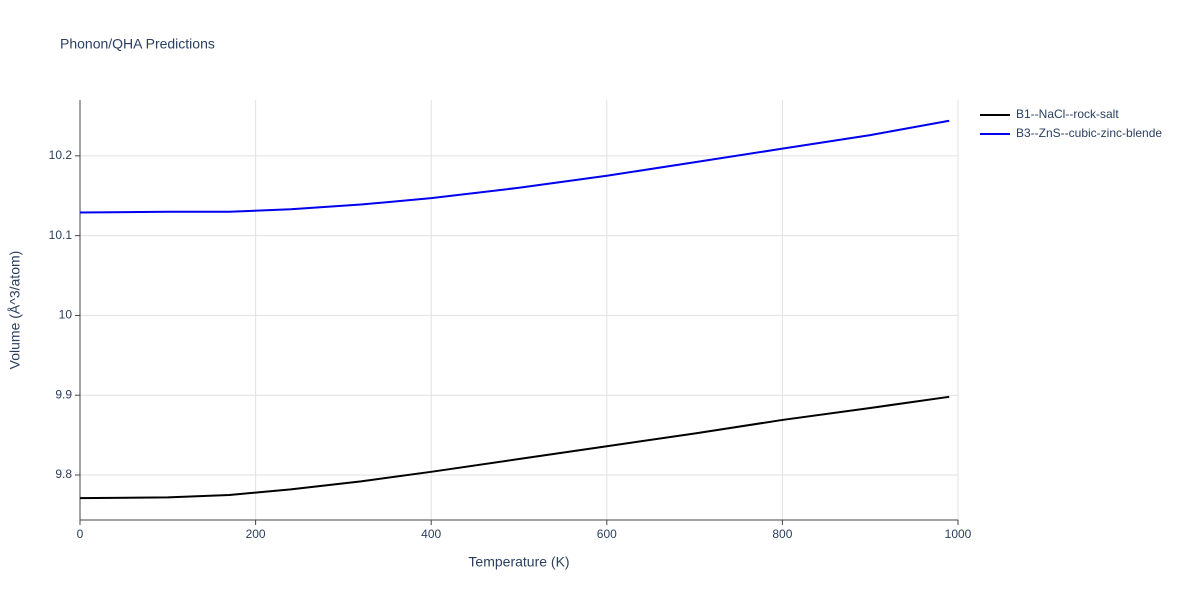 This screenshot has height=600, width=1200. I want to click on x-tick-label: 800, so click(782, 534).